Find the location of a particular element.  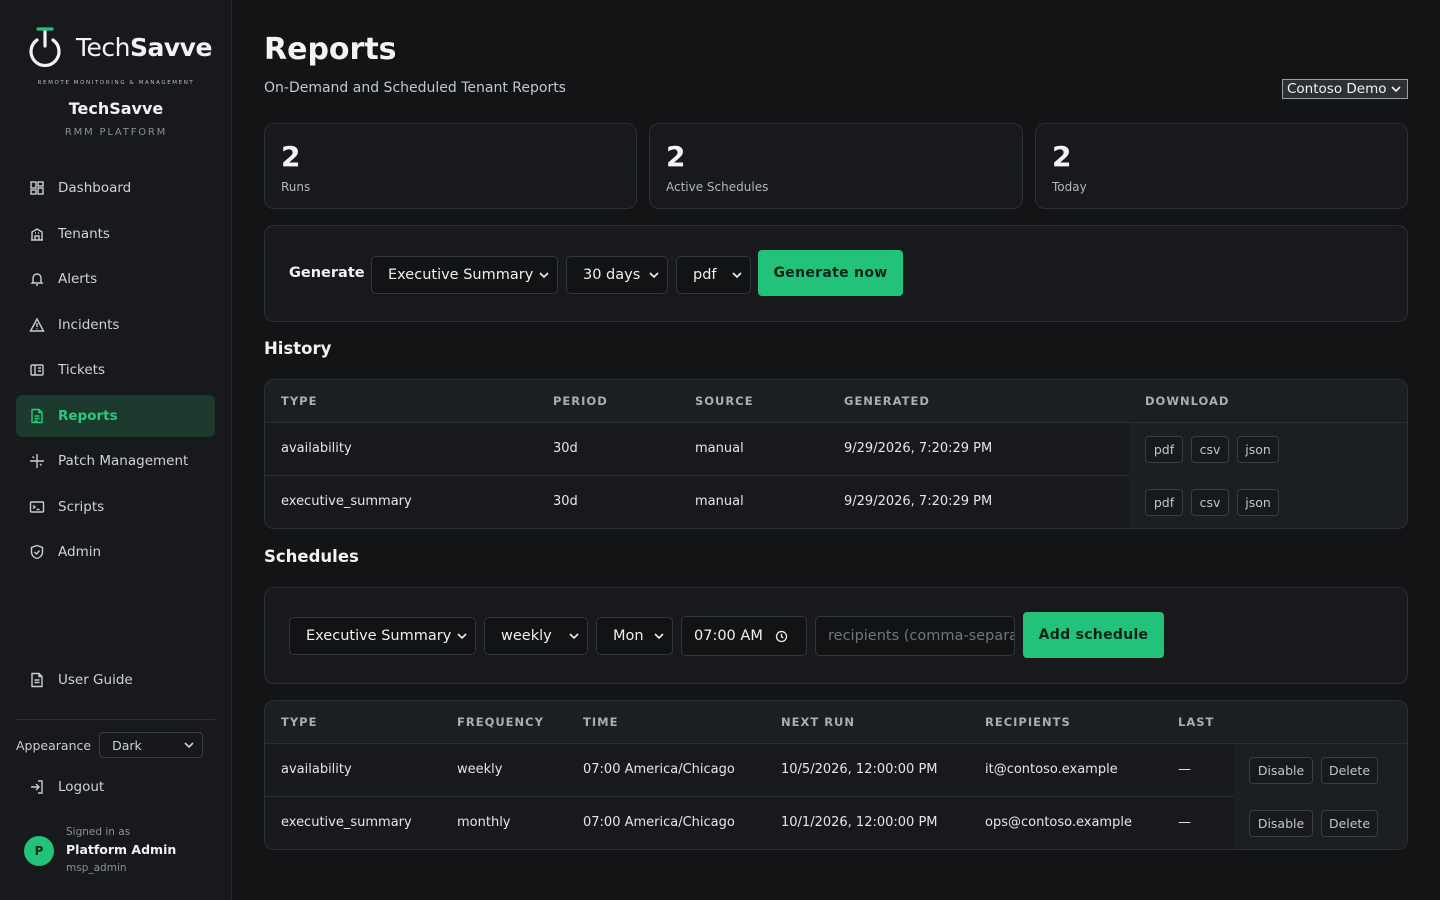

shield-icon is located at coordinates (37, 552).